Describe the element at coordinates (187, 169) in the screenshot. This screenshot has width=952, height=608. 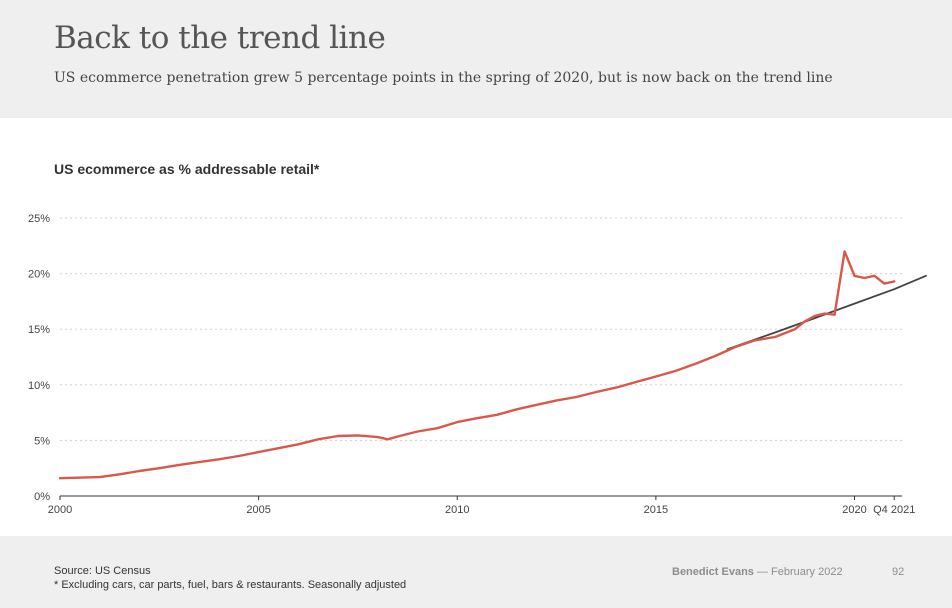
I see `chart-title: US ecommerce as % addressable retail*` at that location.